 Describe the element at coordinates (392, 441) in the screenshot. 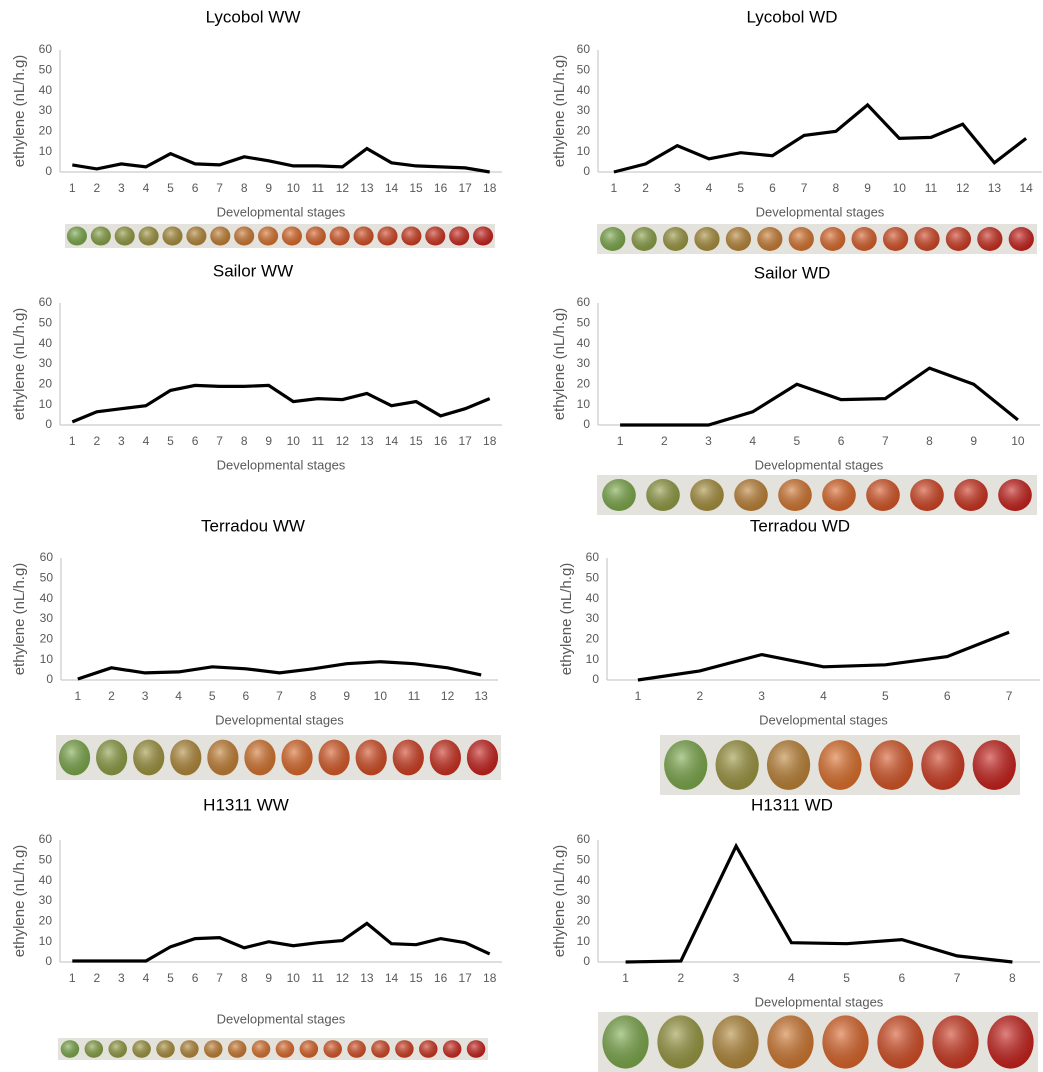

I see `x-tick-label: 14` at that location.